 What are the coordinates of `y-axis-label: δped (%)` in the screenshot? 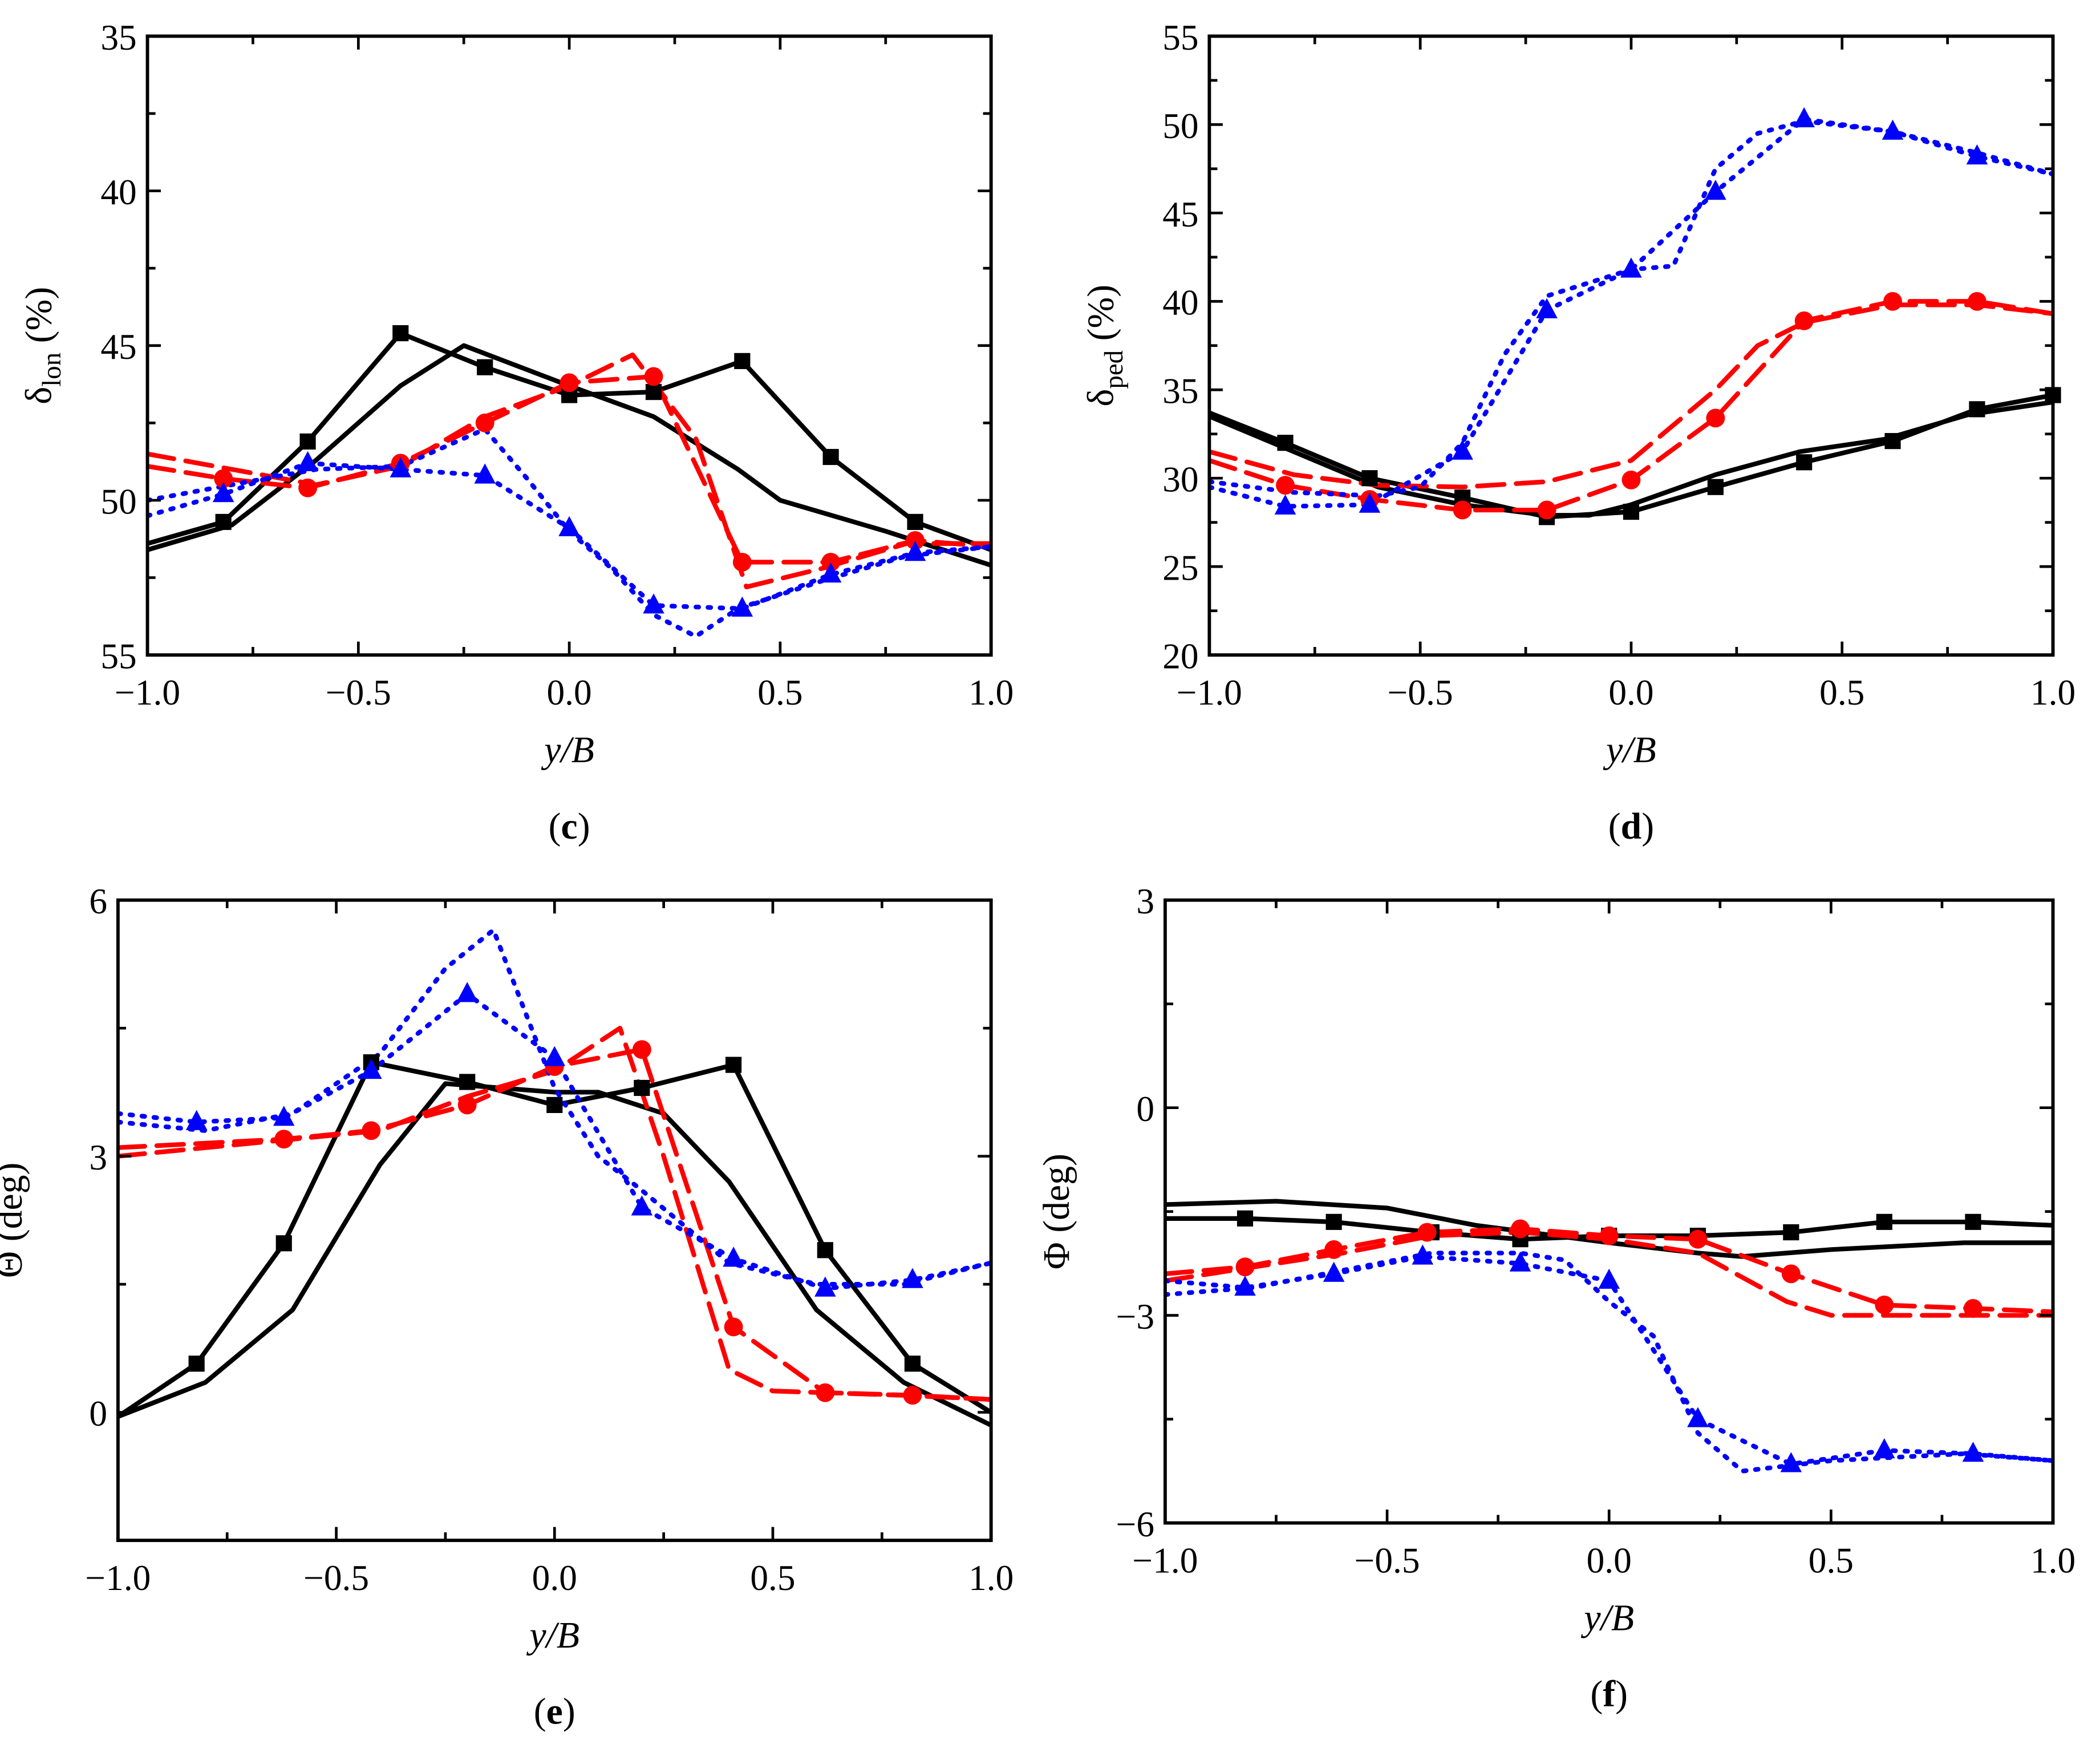 It's located at (1104, 346).